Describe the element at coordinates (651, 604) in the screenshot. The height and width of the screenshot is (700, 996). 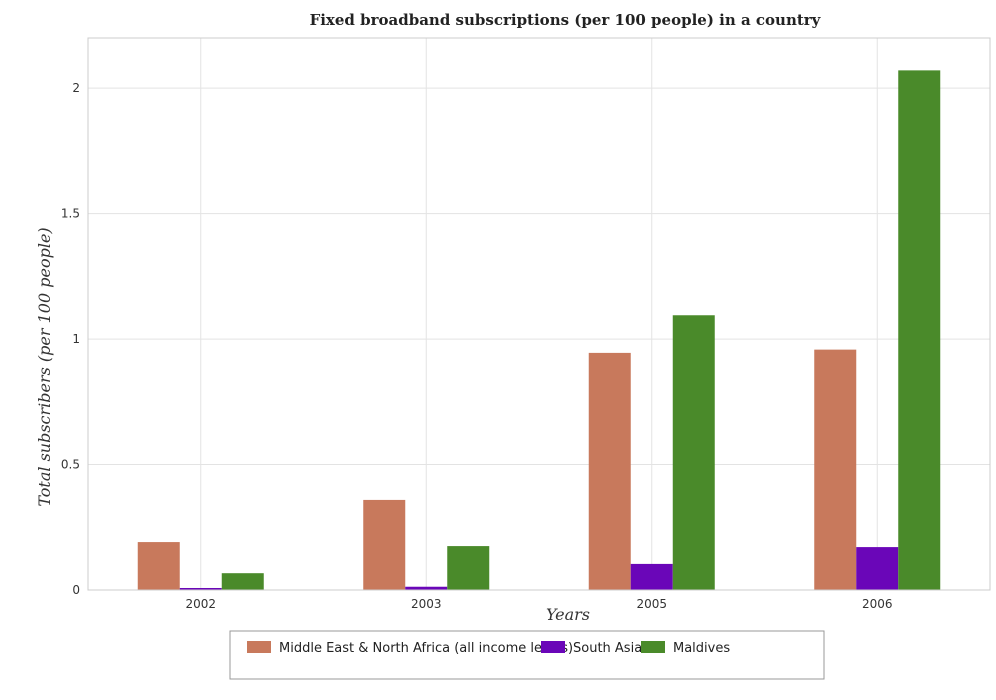
I see `x-tick-label: 2005` at that location.